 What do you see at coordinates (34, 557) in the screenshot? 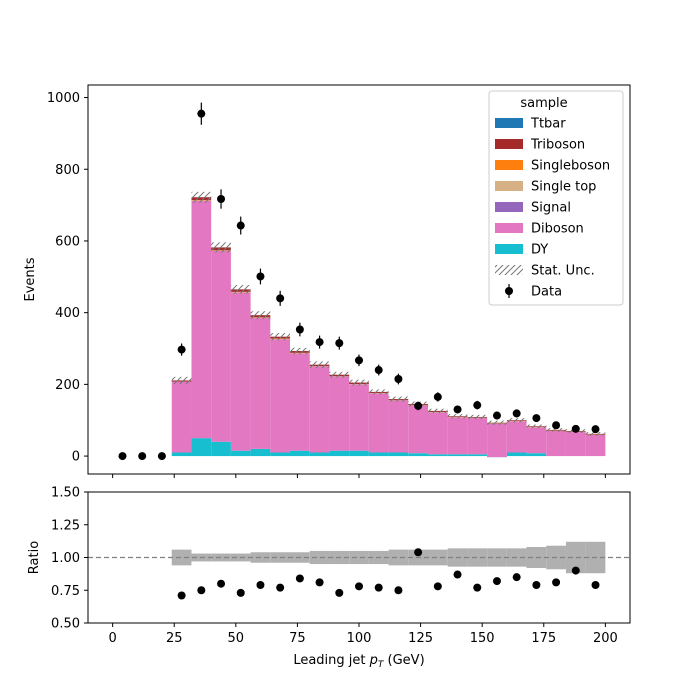
I see `ratio-y-axis-label: Ratio` at bounding box center [34, 557].